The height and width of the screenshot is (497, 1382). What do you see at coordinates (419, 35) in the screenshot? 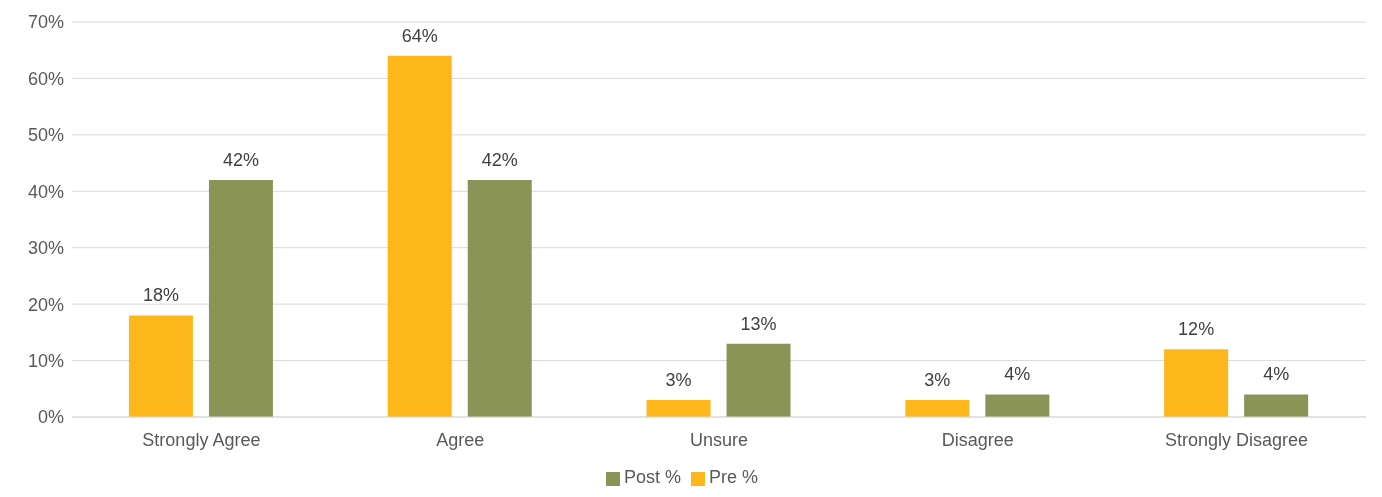
I see `data-label: 64%` at bounding box center [419, 35].